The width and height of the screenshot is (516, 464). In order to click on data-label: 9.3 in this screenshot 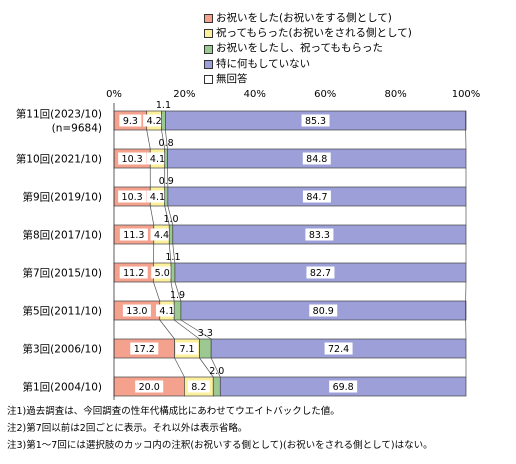, I will do `click(130, 121)`.